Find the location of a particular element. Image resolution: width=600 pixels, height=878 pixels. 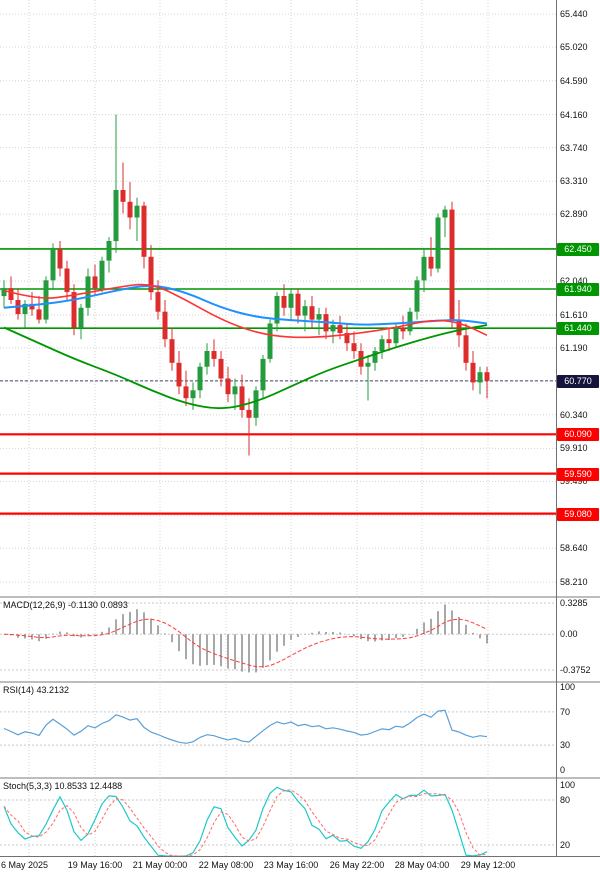

rsi-panel is located at coordinates (278, 727).